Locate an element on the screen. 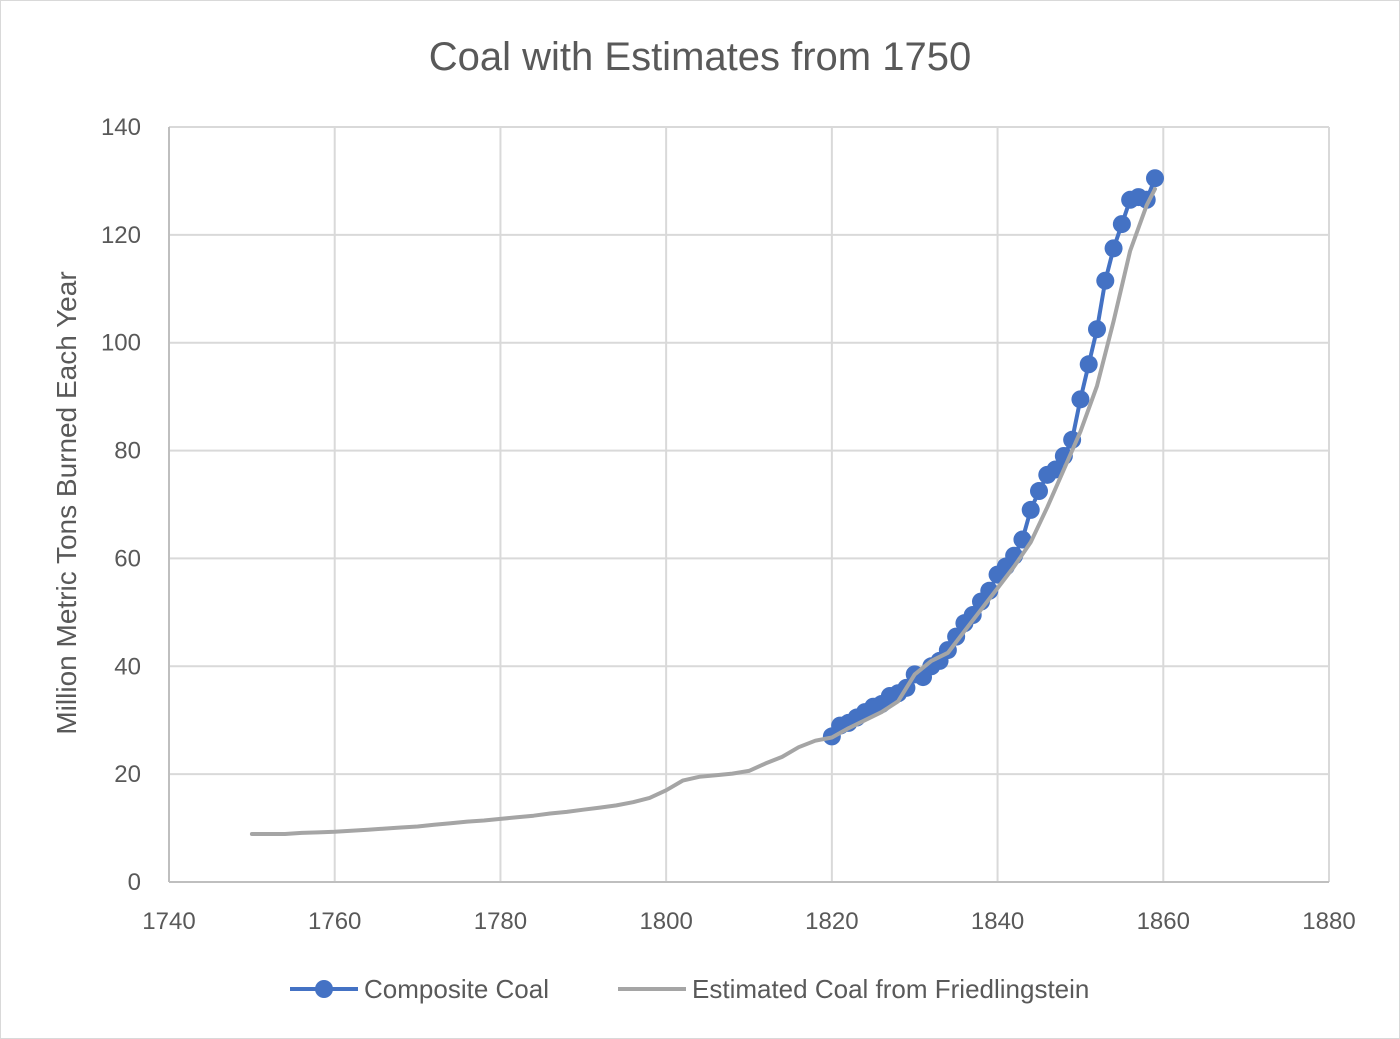  y-tick-label: 120 is located at coordinates (121, 235).